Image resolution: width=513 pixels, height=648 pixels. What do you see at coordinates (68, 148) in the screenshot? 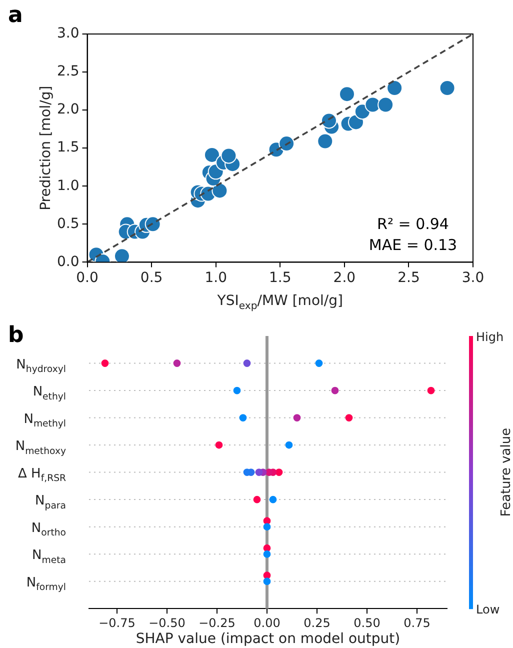
I see `y-tick-label: 1.5` at bounding box center [68, 148].